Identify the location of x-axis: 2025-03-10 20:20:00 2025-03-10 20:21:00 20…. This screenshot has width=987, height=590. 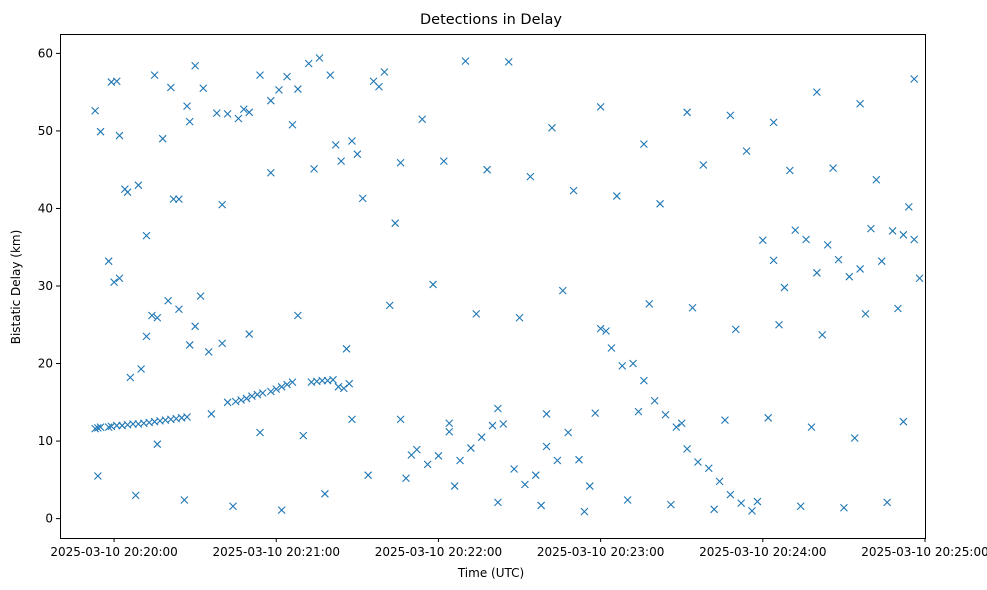
(518, 548).